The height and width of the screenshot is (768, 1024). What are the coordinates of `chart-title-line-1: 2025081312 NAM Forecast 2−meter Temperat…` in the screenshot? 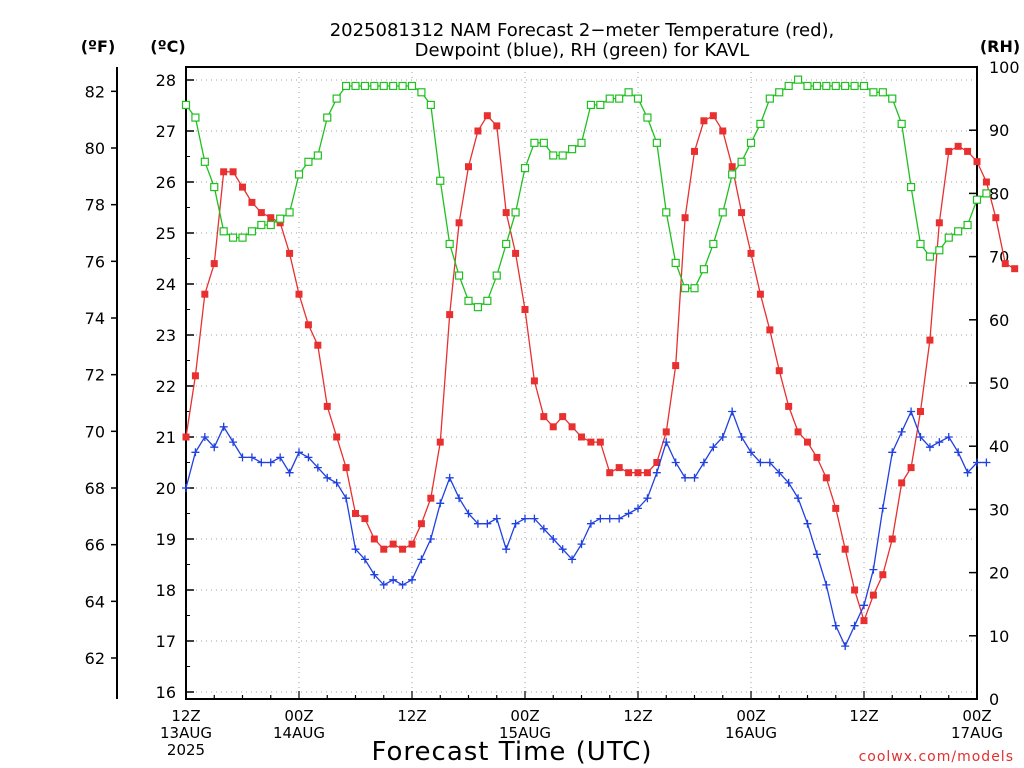 It's located at (582, 30).